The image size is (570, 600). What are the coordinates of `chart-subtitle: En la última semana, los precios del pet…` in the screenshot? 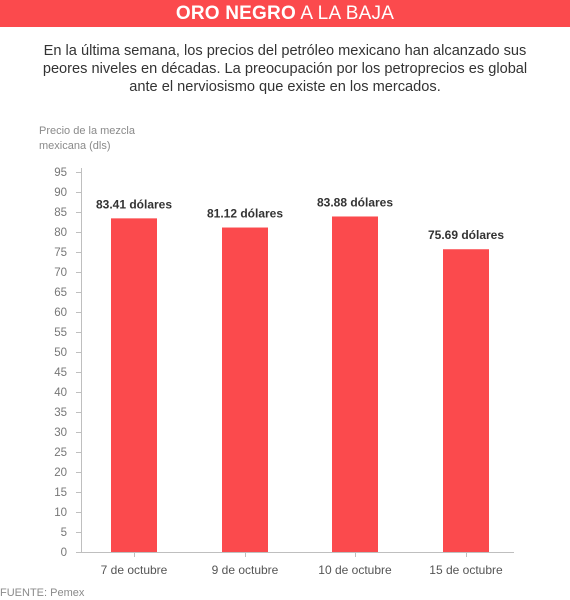 It's located at (285, 69).